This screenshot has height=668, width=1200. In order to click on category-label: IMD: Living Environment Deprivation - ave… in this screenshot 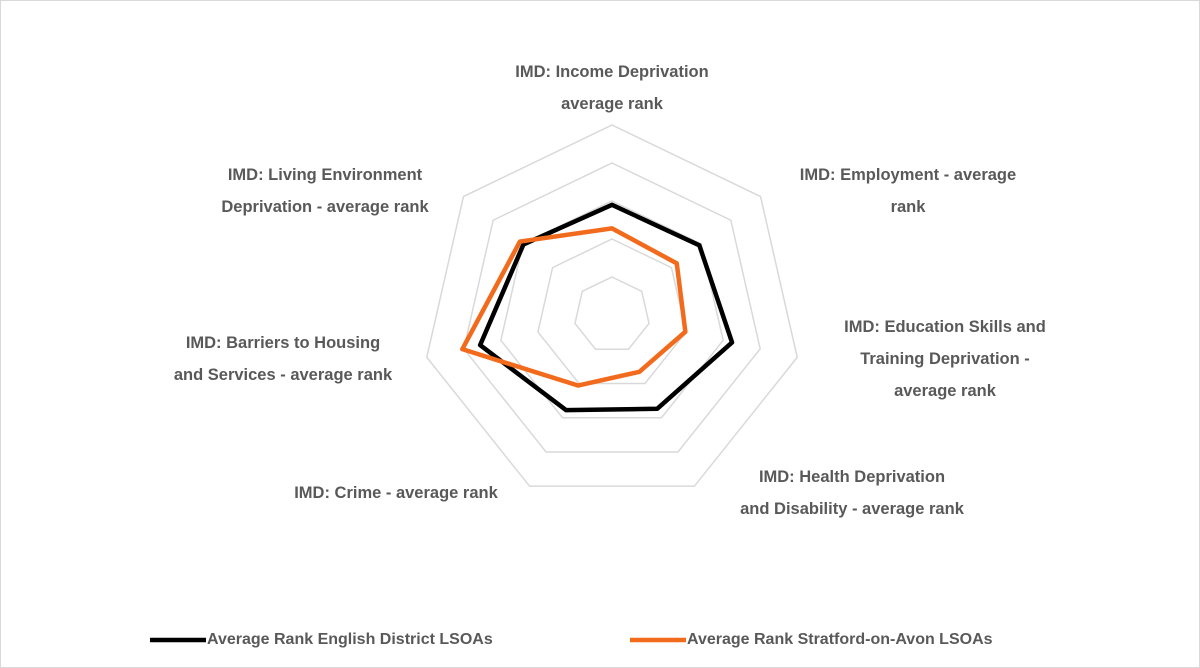, I will do `click(325, 191)`.